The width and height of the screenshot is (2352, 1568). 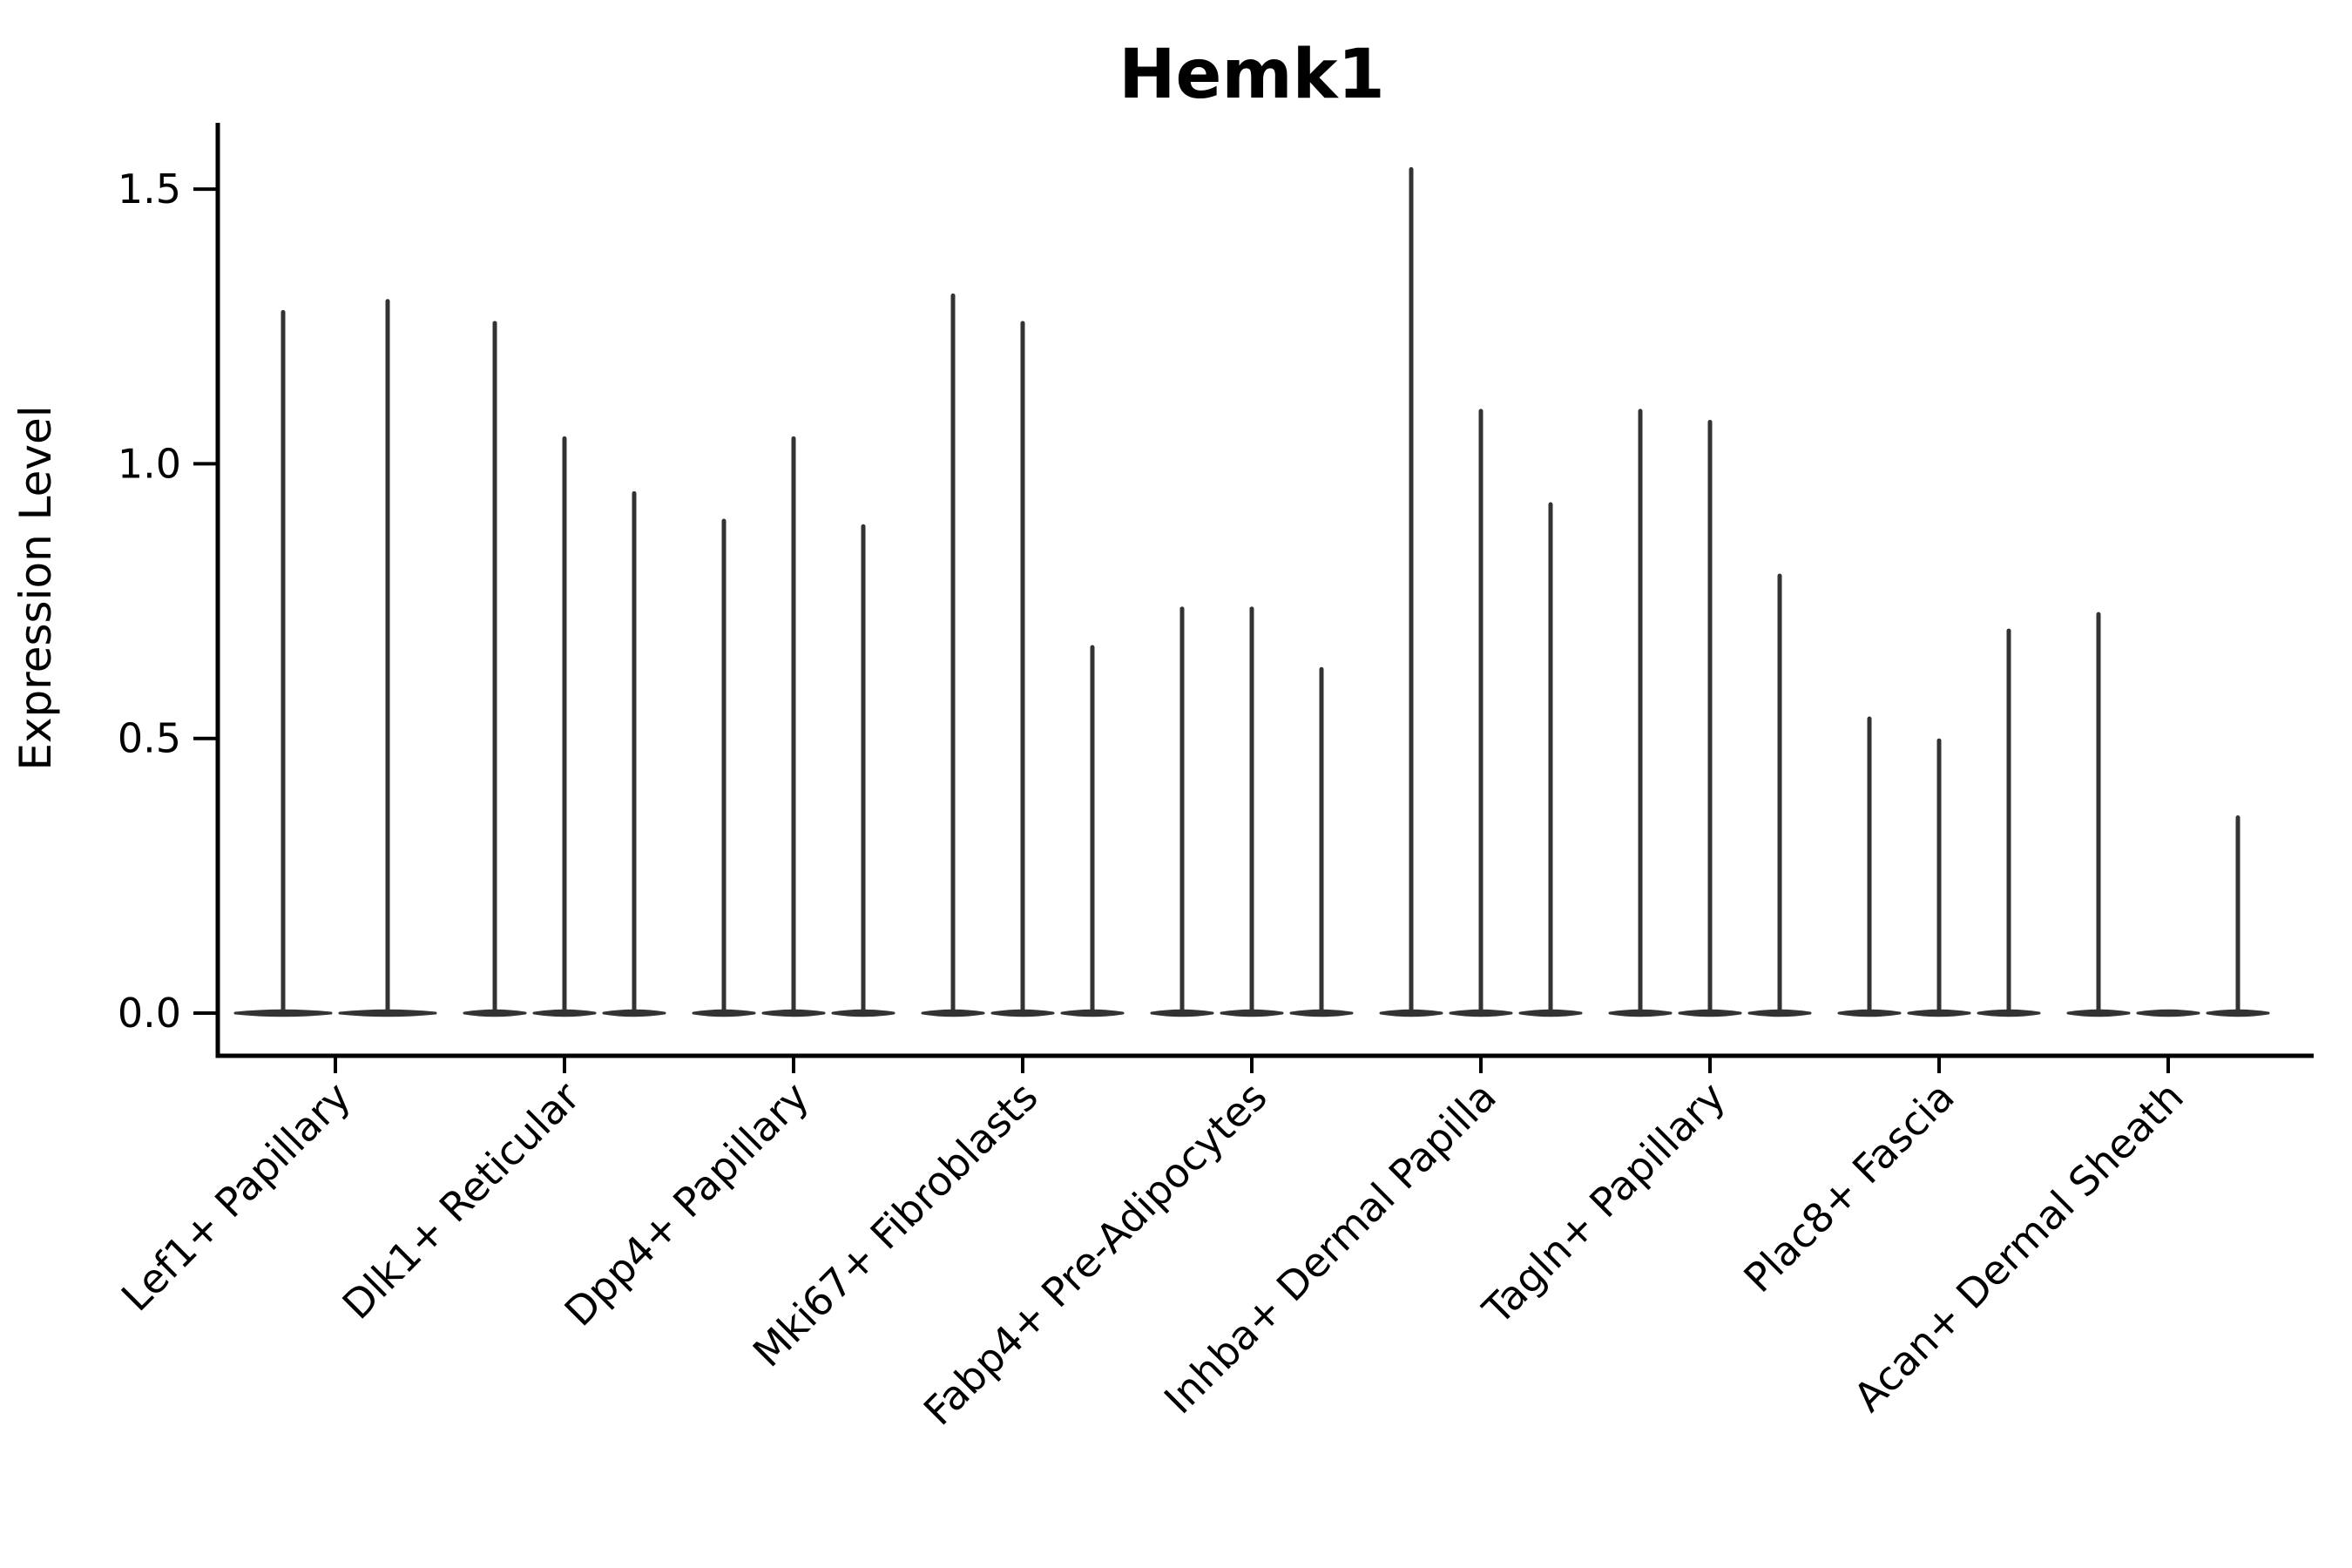 I want to click on x-axis-label: Lef1+ Papillary, so click(x=236, y=1197).